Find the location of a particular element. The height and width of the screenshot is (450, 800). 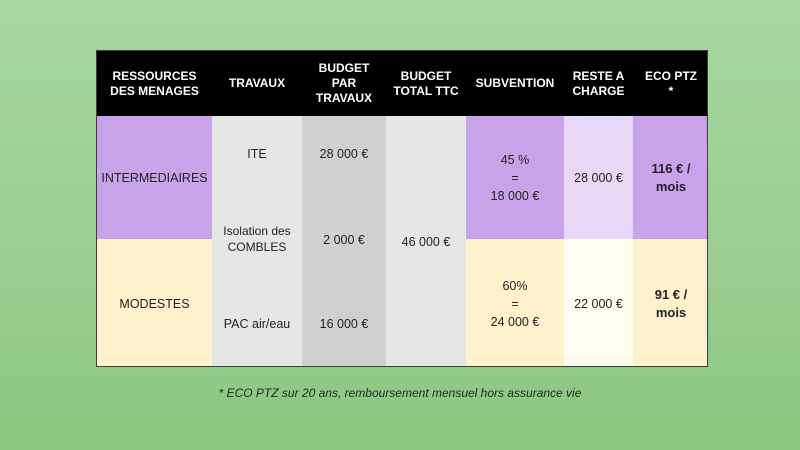

travaux-column is located at coordinates (257, 241).